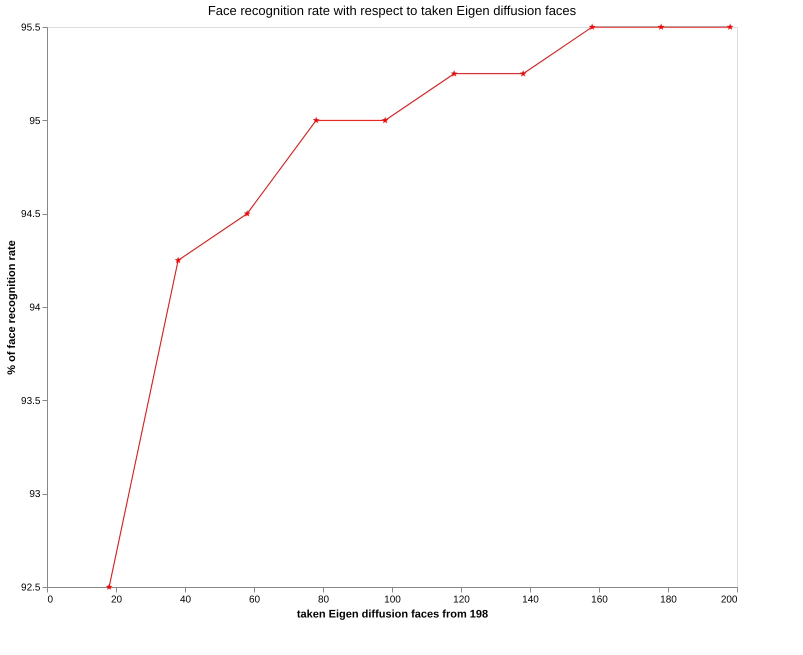  I want to click on x-tick-label: 120, so click(461, 600).